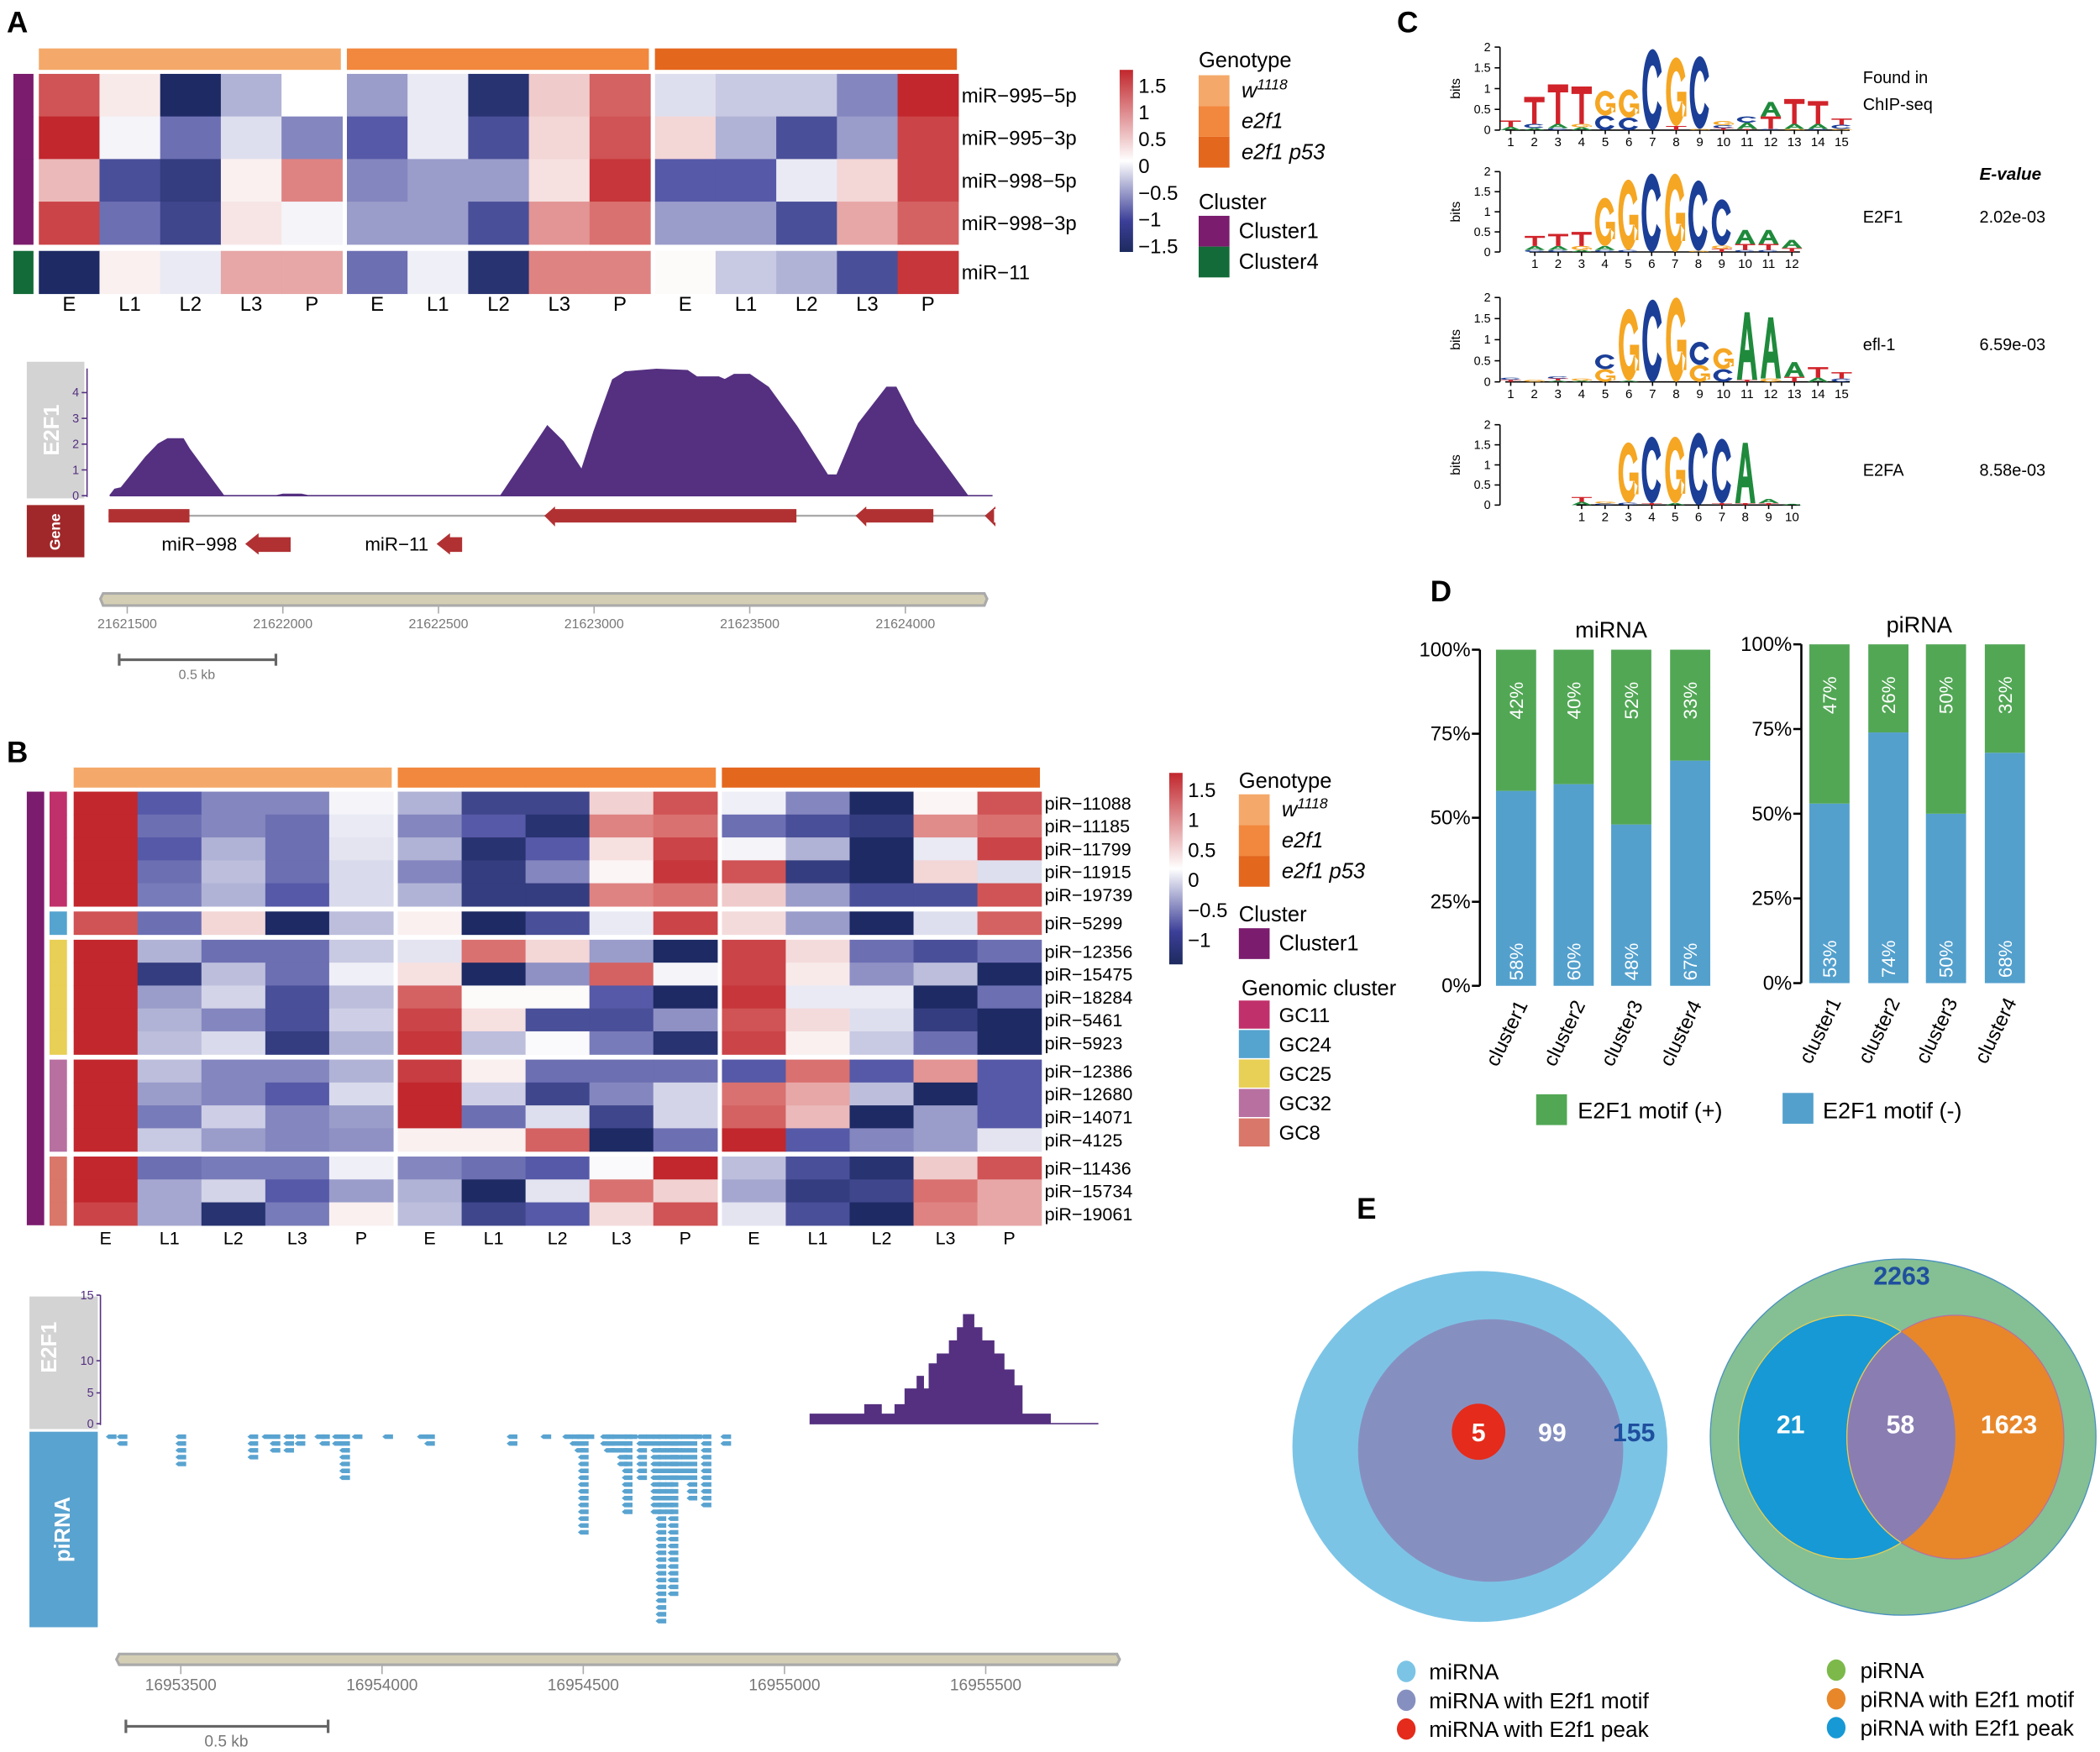 The image size is (2100, 1752). What do you see at coordinates (1126, 162) in the screenshot?
I see `colorbar` at bounding box center [1126, 162].